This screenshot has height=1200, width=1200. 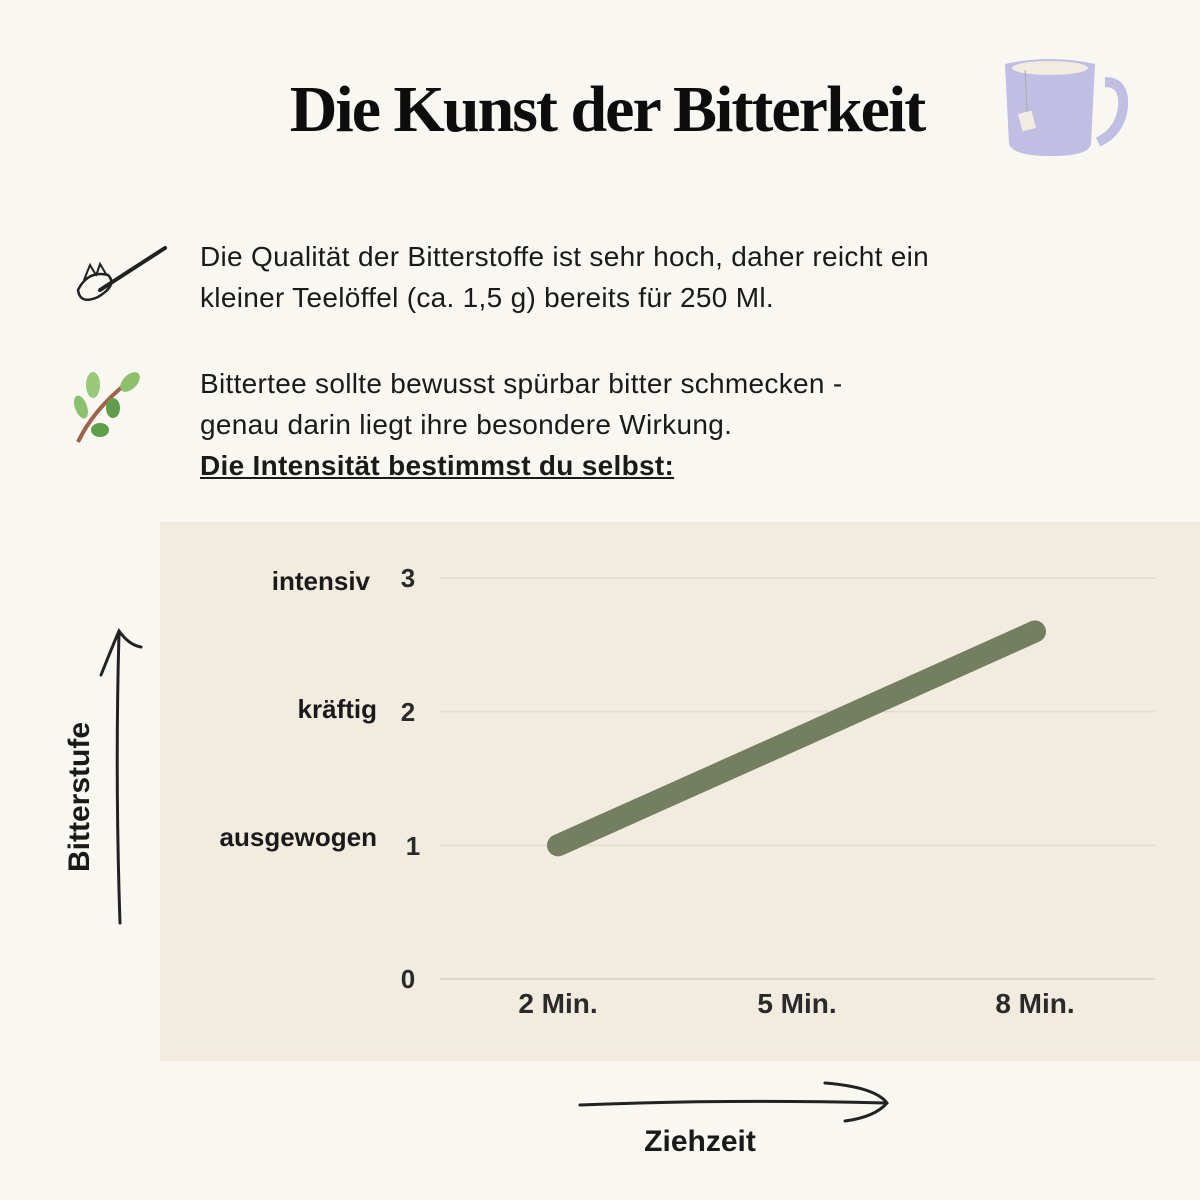 I want to click on x-axis-label: Ziehzeit, so click(x=700, y=1141).